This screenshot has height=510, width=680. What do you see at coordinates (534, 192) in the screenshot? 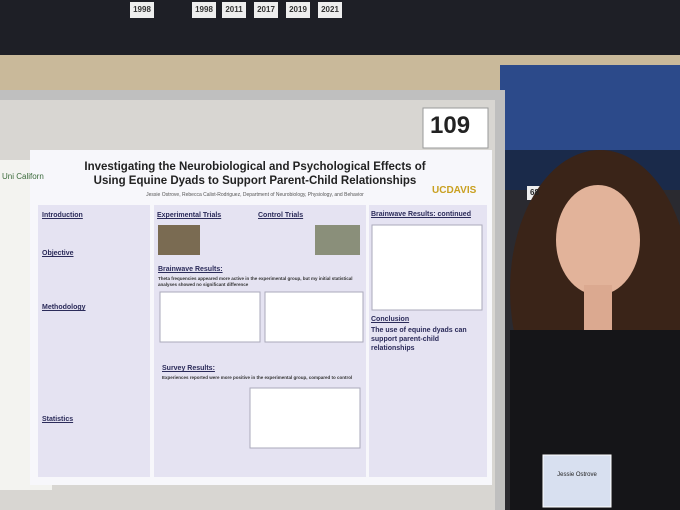
I see `sign-number: 68` at bounding box center [534, 192].